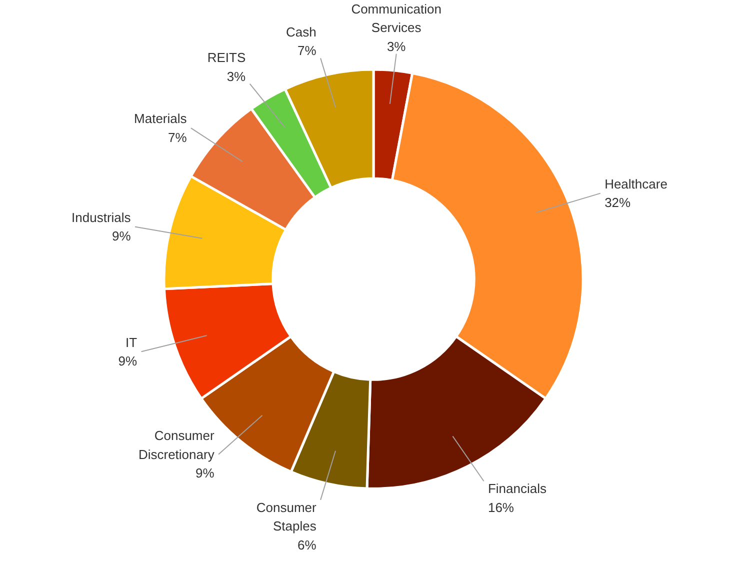  What do you see at coordinates (396, 18) in the screenshot?
I see `slice-label: Communication Services` at bounding box center [396, 18].